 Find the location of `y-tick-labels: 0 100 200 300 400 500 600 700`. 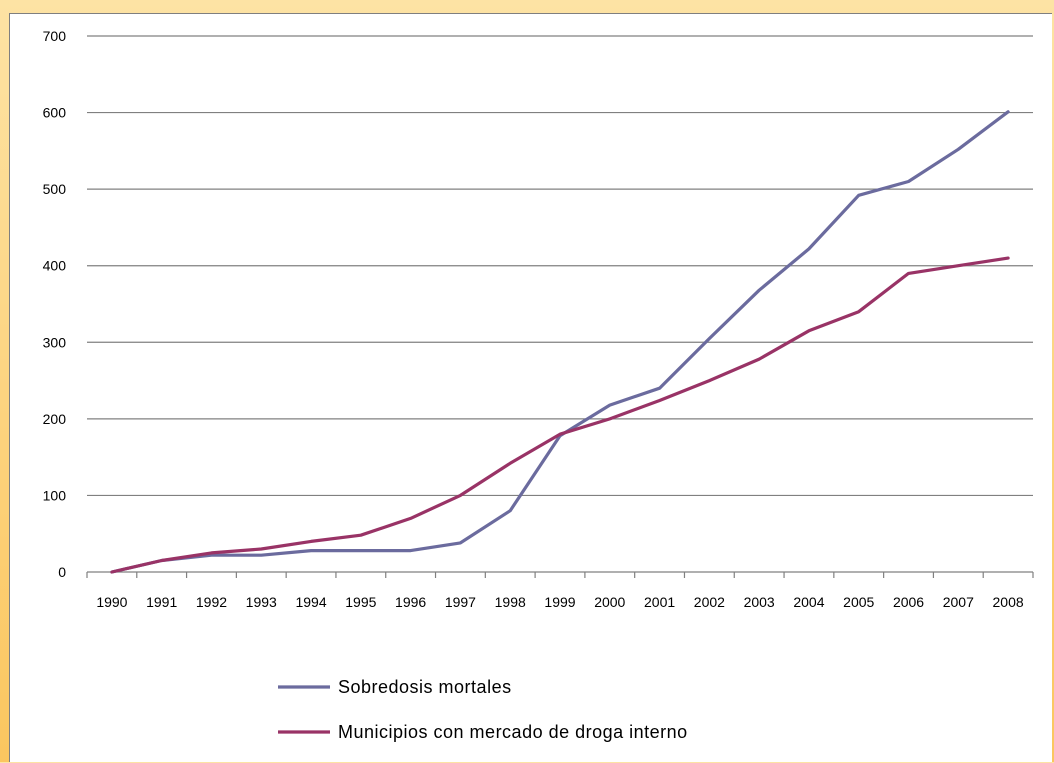

y-tick-labels: 0 100 200 300 400 500 600 700 is located at coordinates (55, 304).